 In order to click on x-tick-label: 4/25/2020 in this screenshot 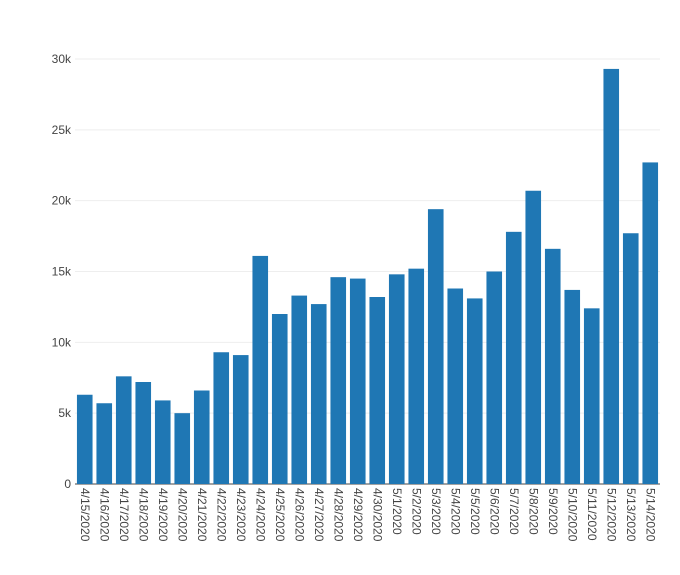, I will do `click(280, 515)`.